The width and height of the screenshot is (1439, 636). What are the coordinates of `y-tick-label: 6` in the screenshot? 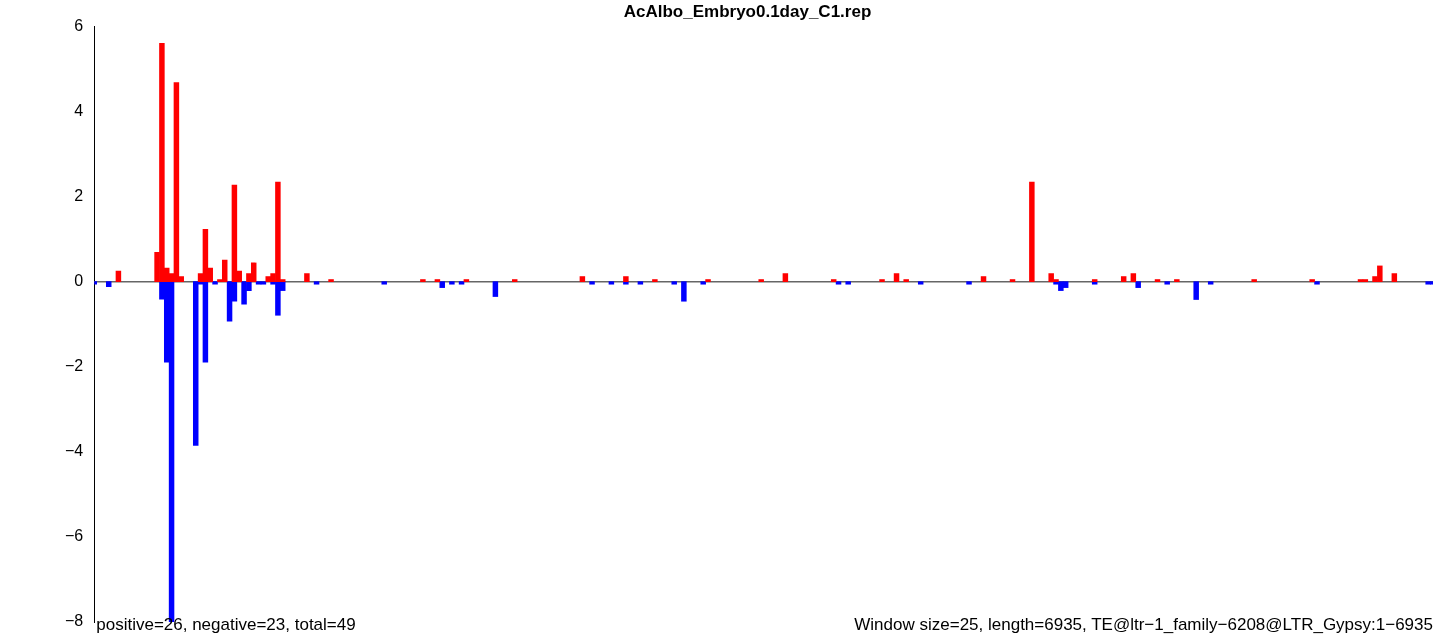 It's located at (79, 25).